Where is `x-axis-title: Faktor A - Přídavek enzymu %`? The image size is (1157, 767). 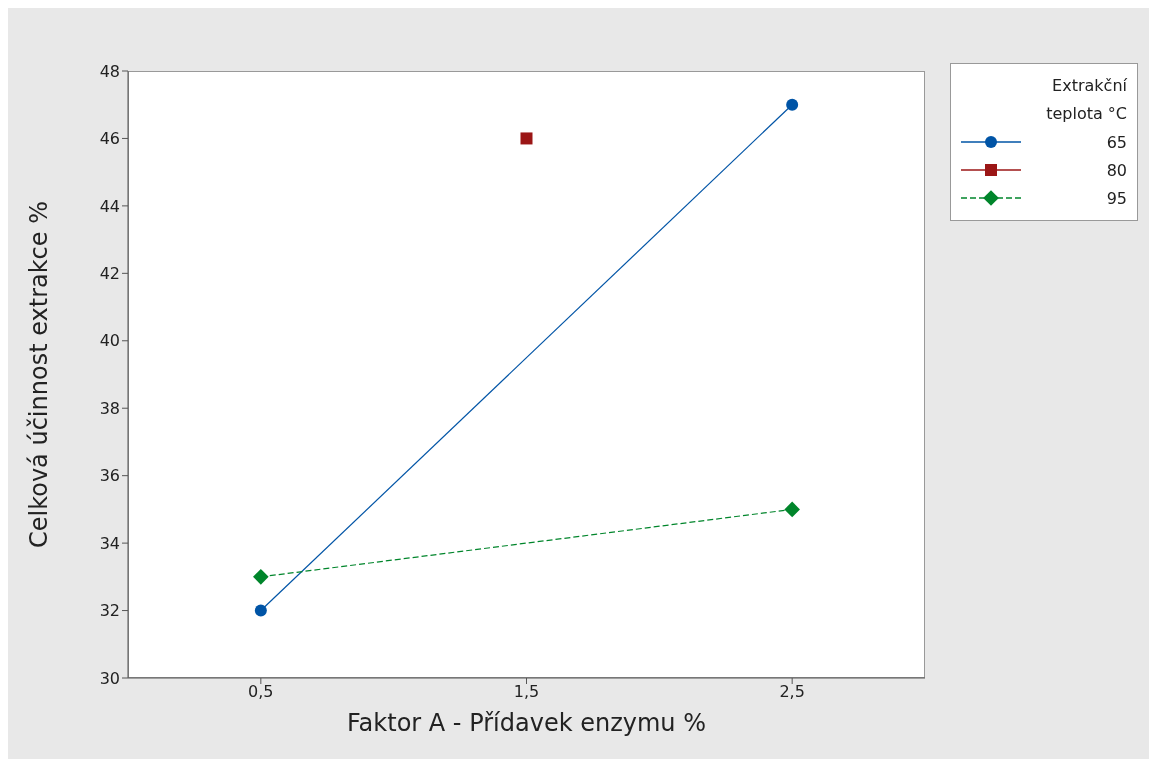 x-axis-title: Faktor A - Přídavek enzymu % is located at coordinates (526, 723).